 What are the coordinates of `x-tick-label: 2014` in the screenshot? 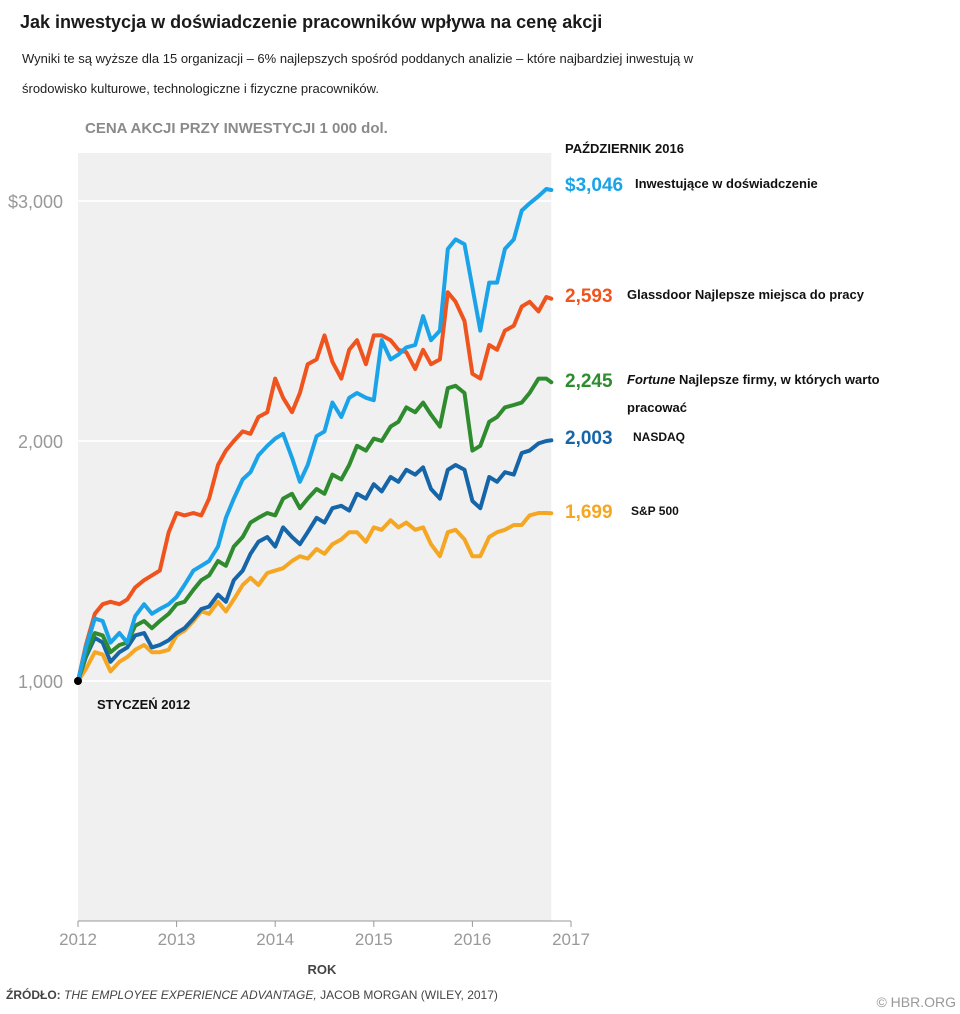 It's located at (275, 939).